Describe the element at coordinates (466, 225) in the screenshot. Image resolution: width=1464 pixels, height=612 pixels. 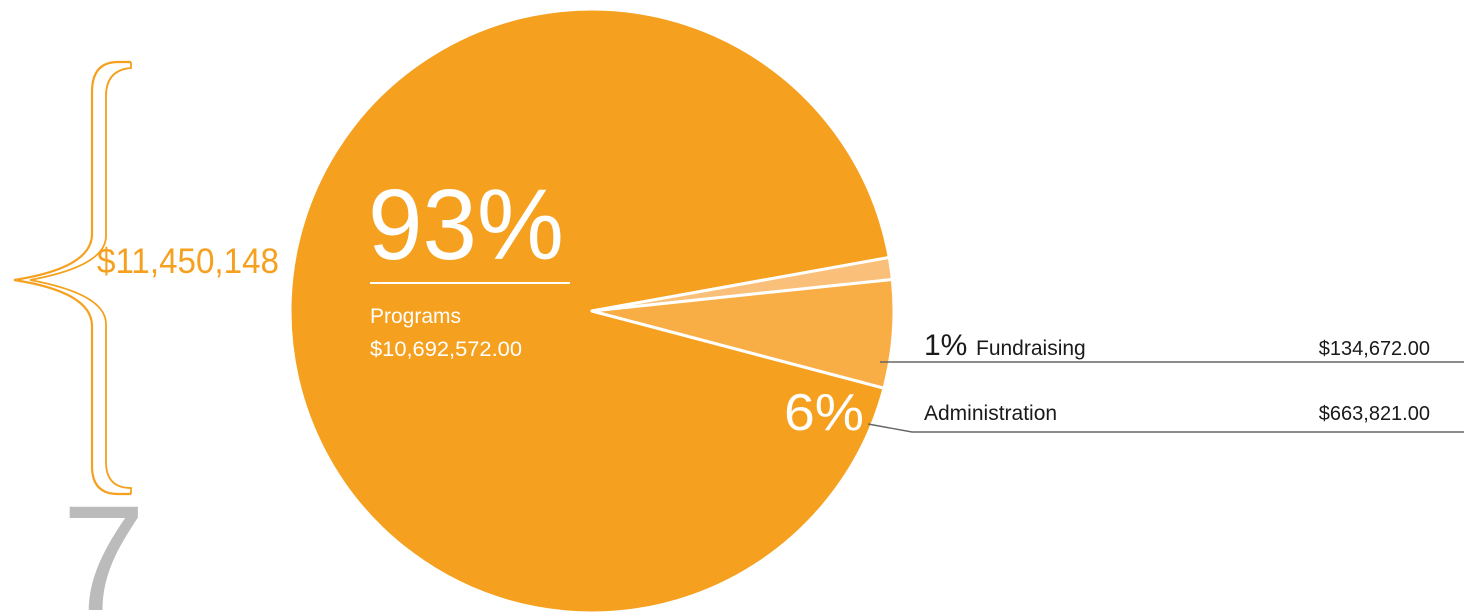
I see `programs-percent-label: 93%` at that location.